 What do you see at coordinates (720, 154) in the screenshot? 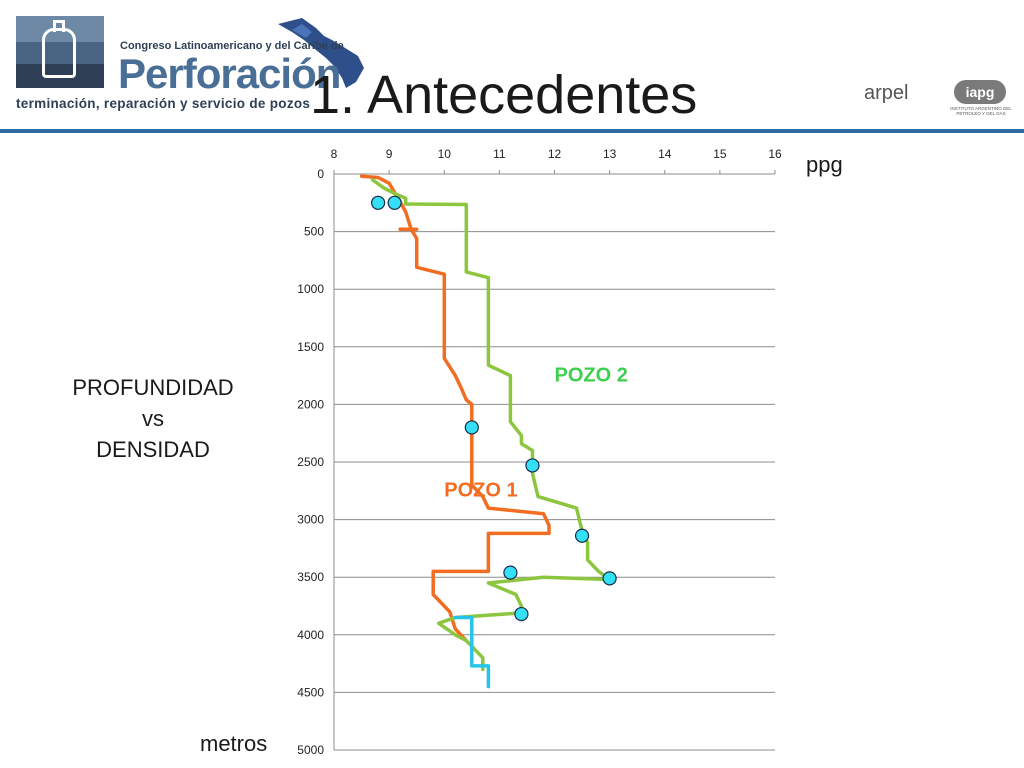
I see `x-tick-label: 15` at bounding box center [720, 154].